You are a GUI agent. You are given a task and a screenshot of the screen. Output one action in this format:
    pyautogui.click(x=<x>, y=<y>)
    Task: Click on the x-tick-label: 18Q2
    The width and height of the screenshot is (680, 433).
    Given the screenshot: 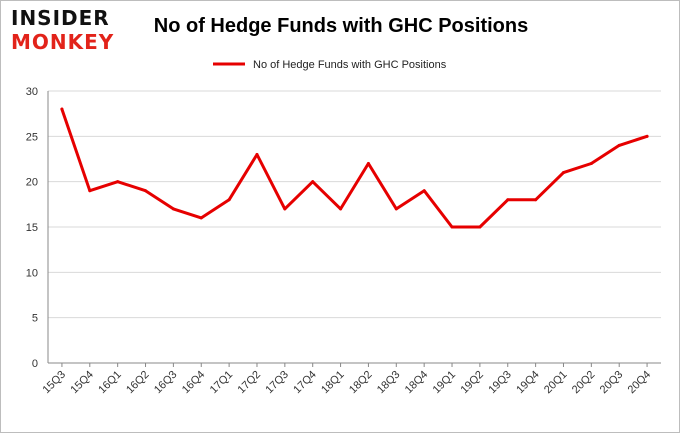 What is the action you would take?
    pyautogui.click(x=361, y=383)
    